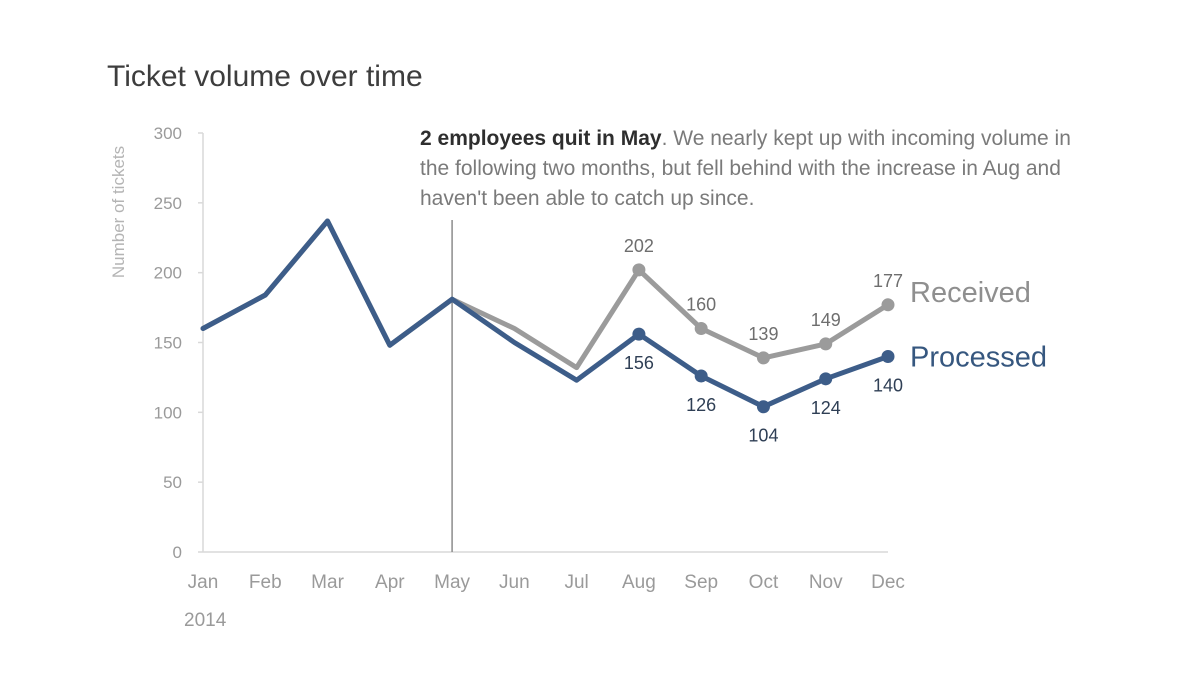 The height and width of the screenshot is (697, 1201). I want to click on x-tick-label: Nov, so click(826, 582).